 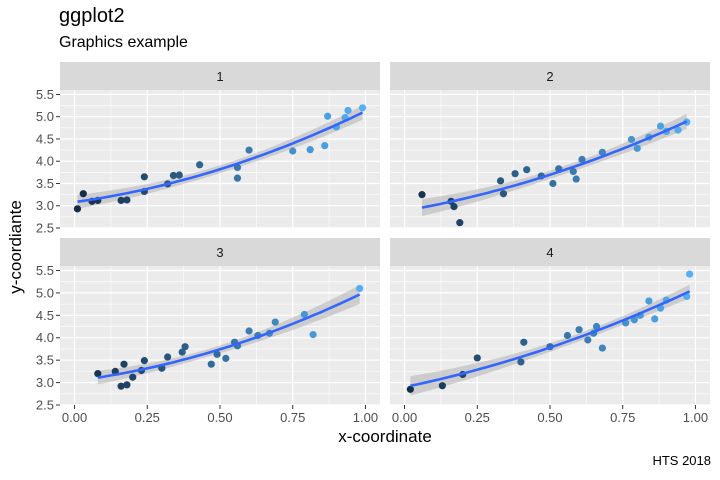 I want to click on chart-caption: HTS 2018, so click(x=681, y=460).